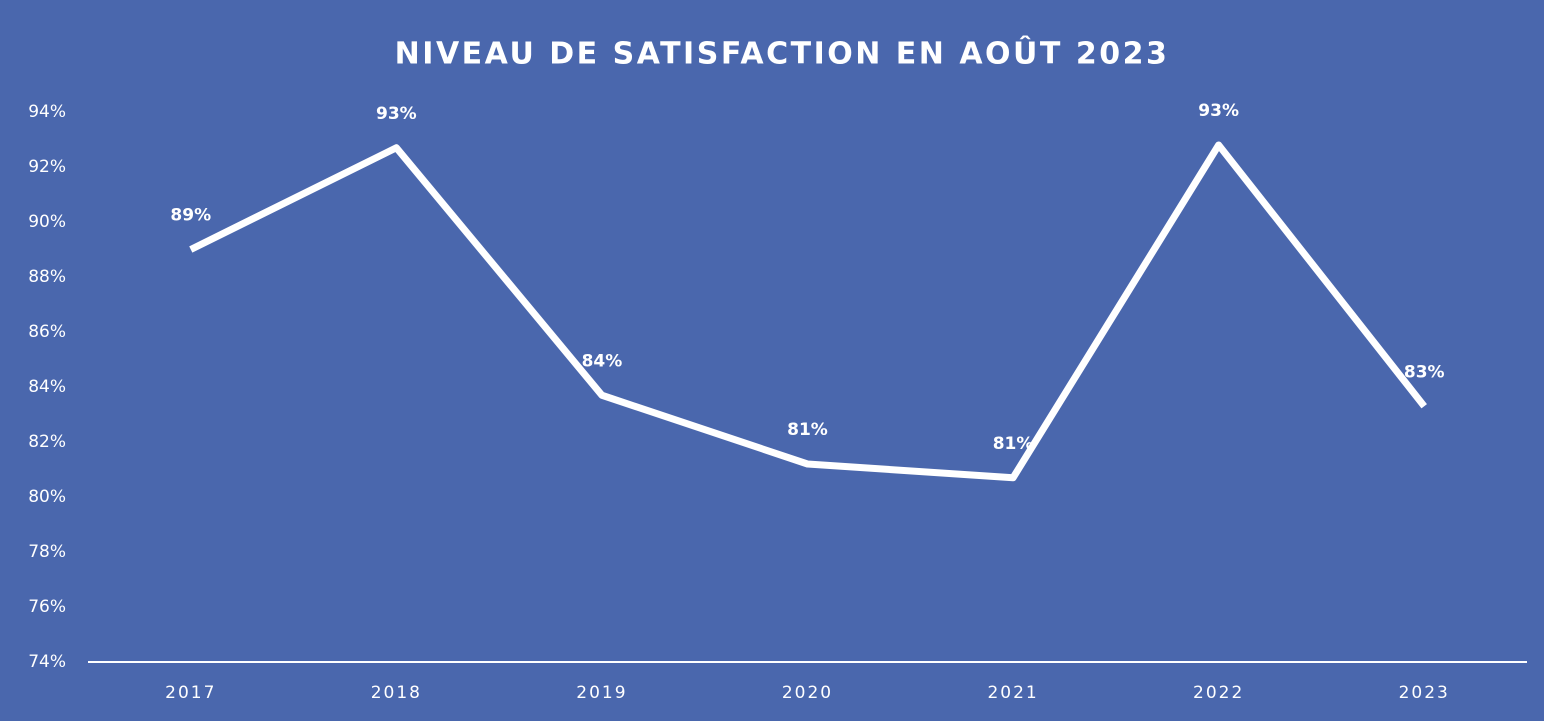  Describe the element at coordinates (47, 277) in the screenshot. I see `y-tick-label: 88%` at that location.